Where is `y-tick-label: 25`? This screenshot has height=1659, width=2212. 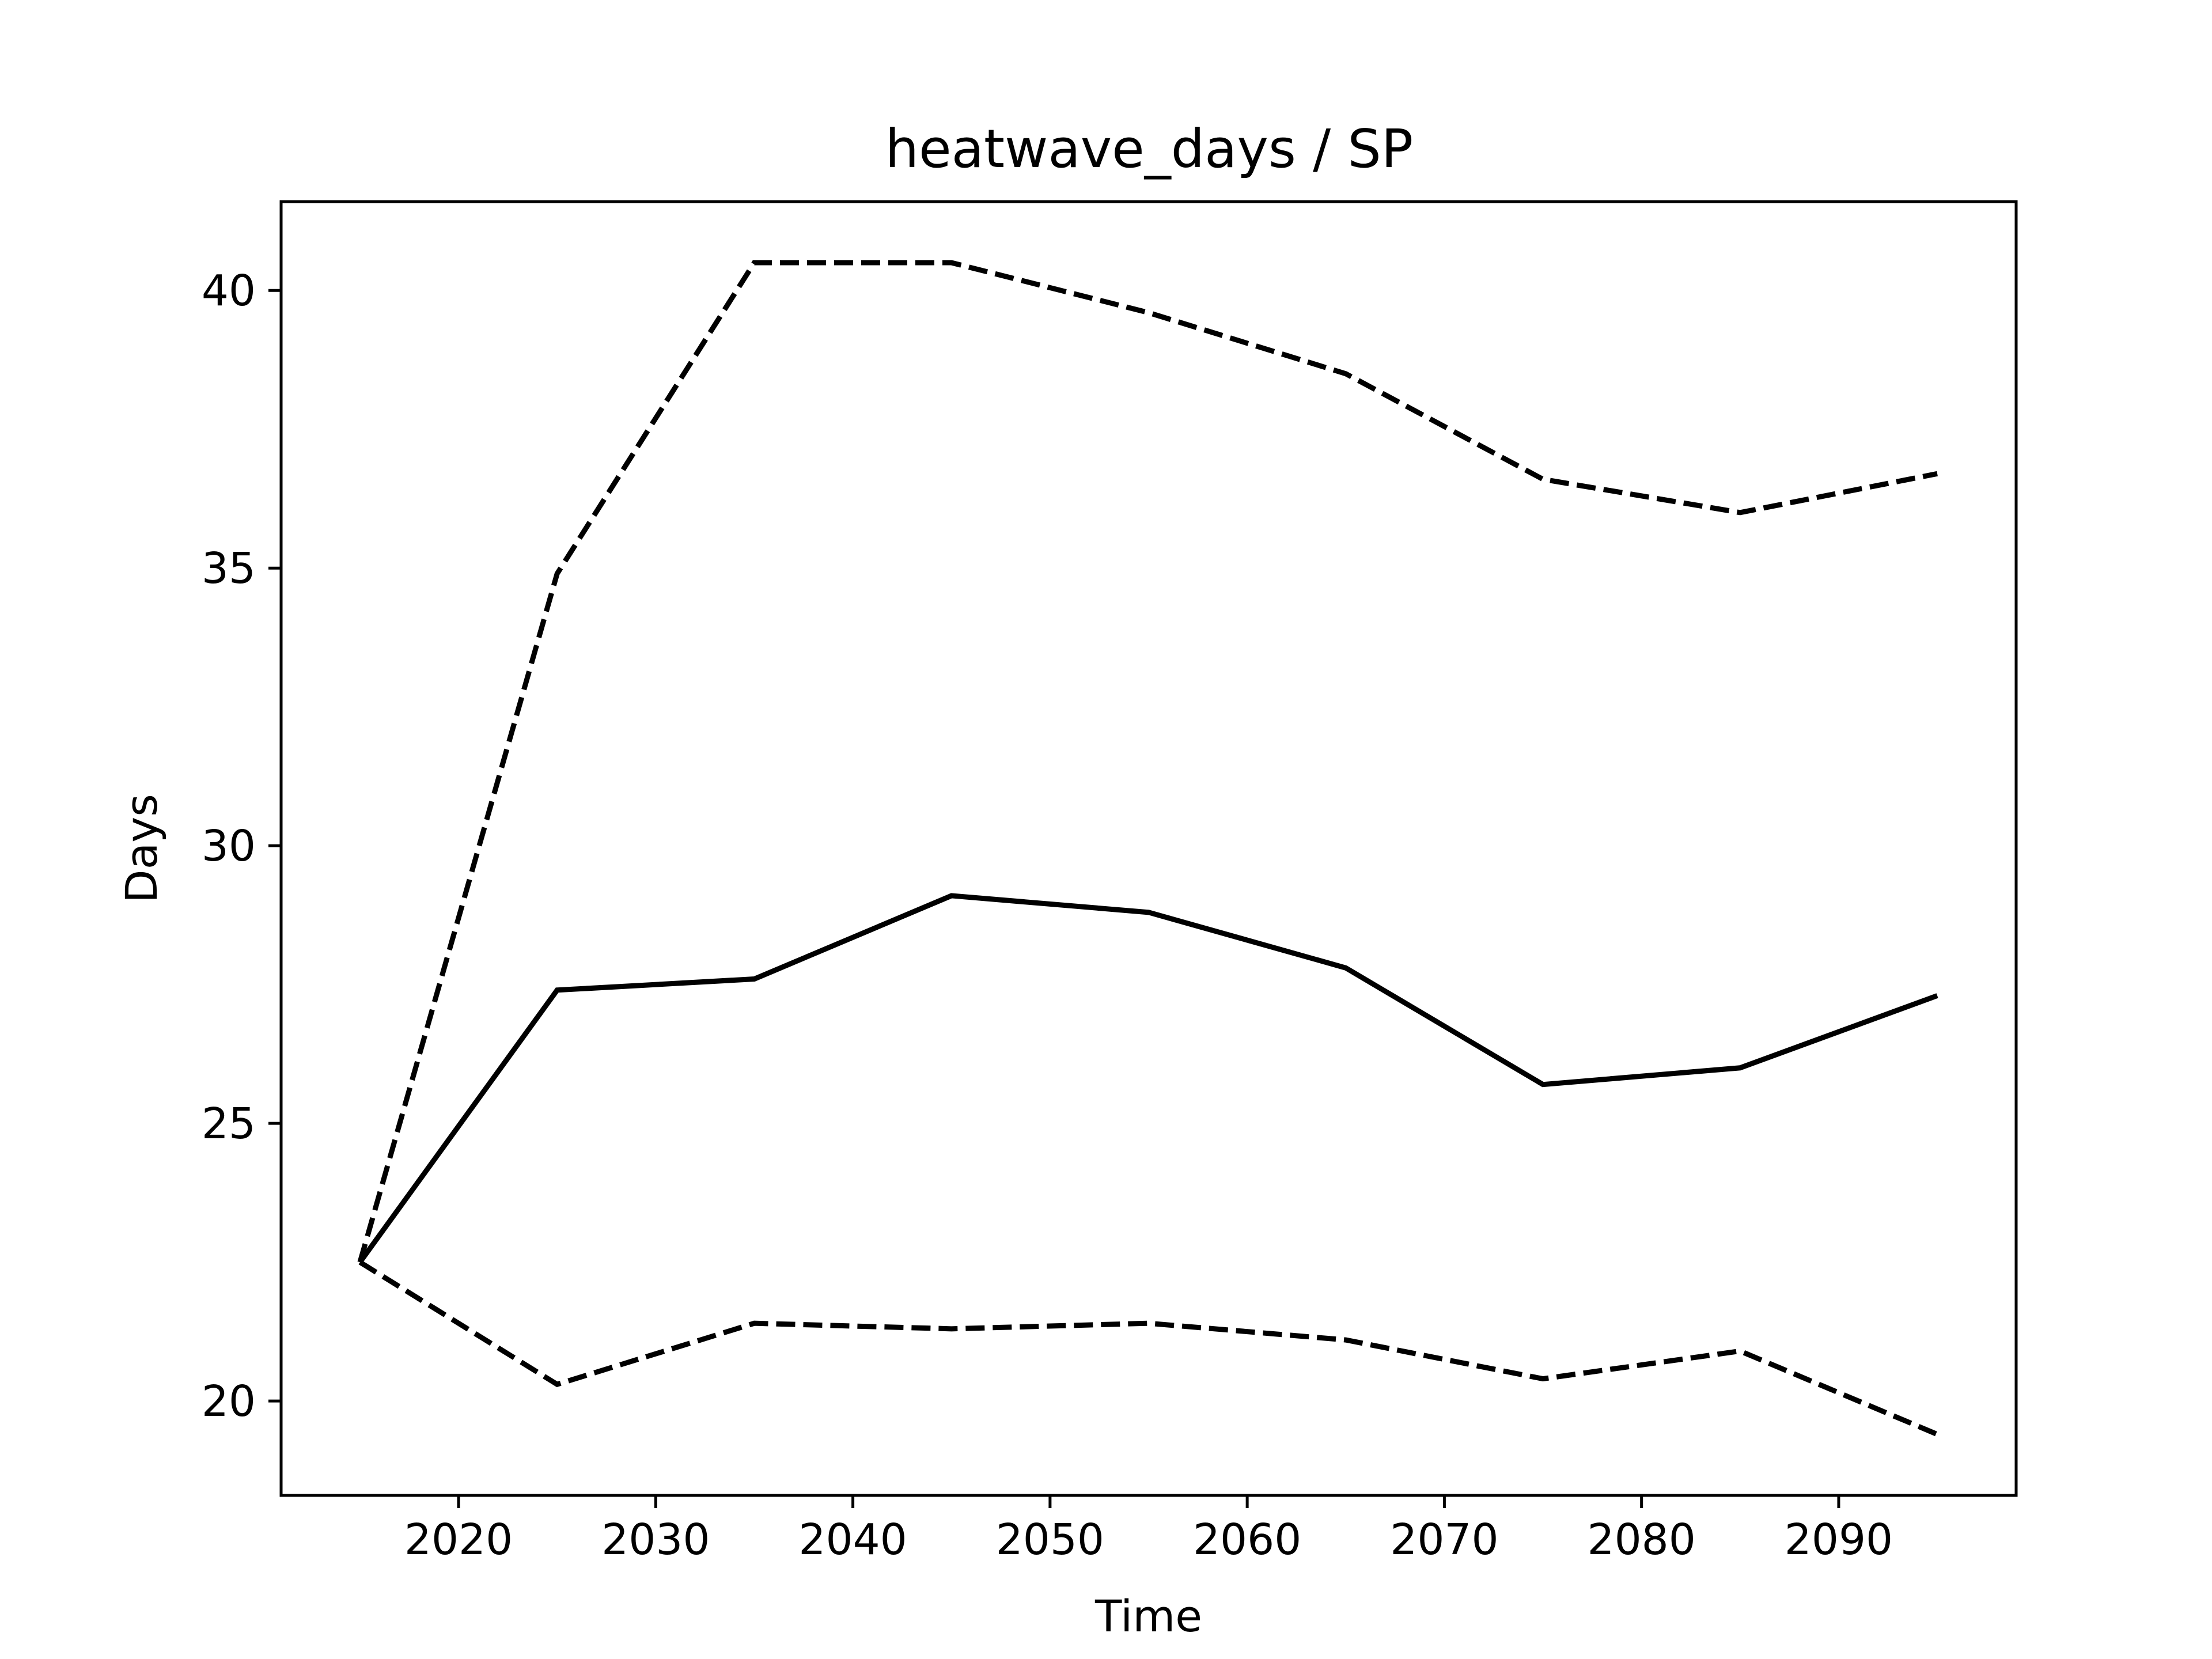
y-tick-label: 25 is located at coordinates (229, 1124).